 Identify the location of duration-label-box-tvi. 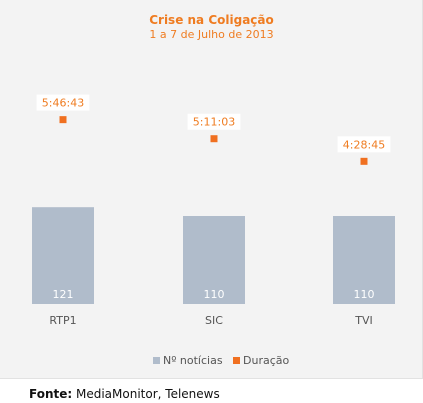
(364, 144).